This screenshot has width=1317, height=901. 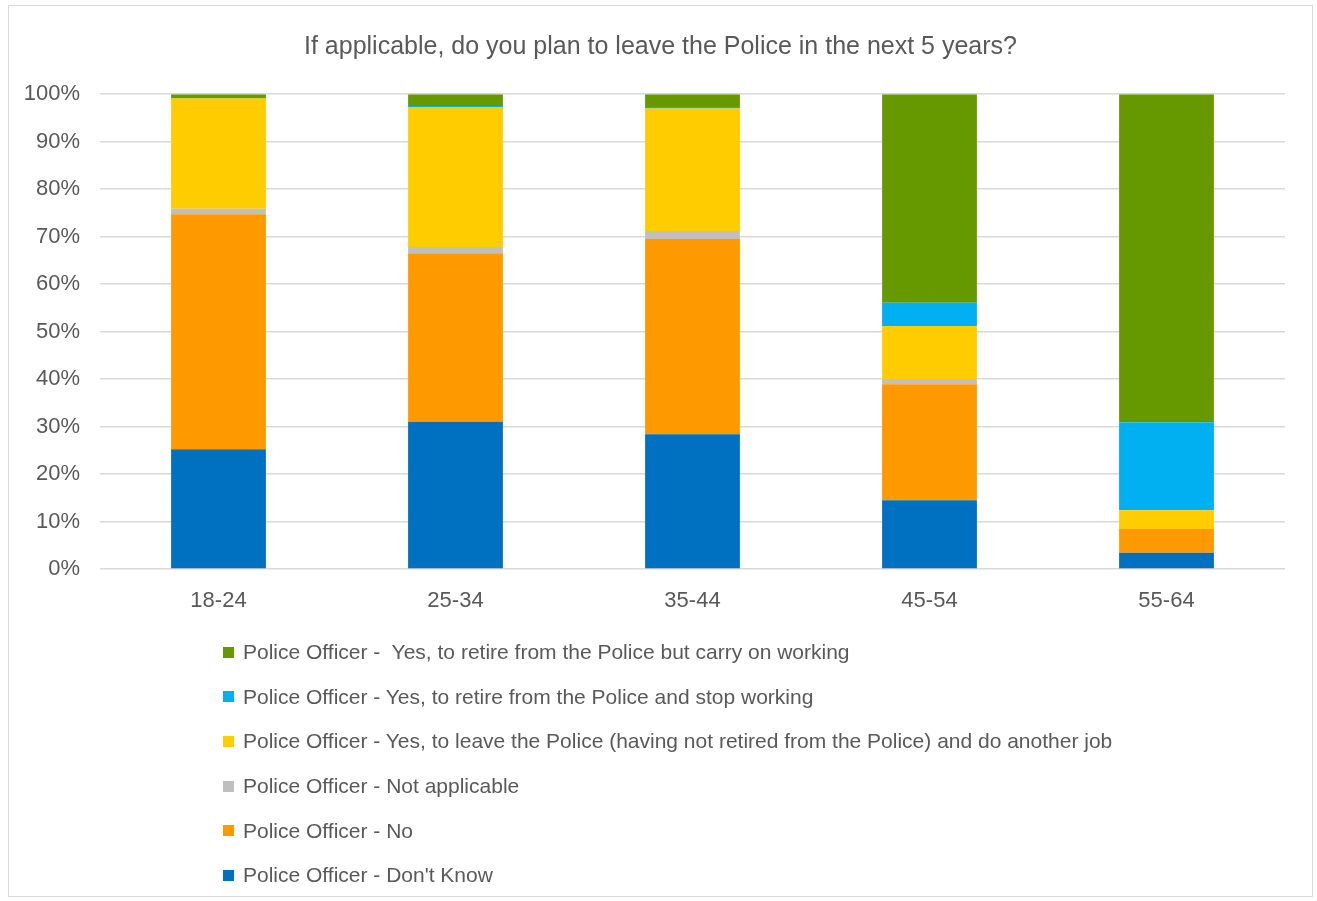 What do you see at coordinates (381, 786) in the screenshot?
I see `legend-label: Police Officer - Not applicable` at bounding box center [381, 786].